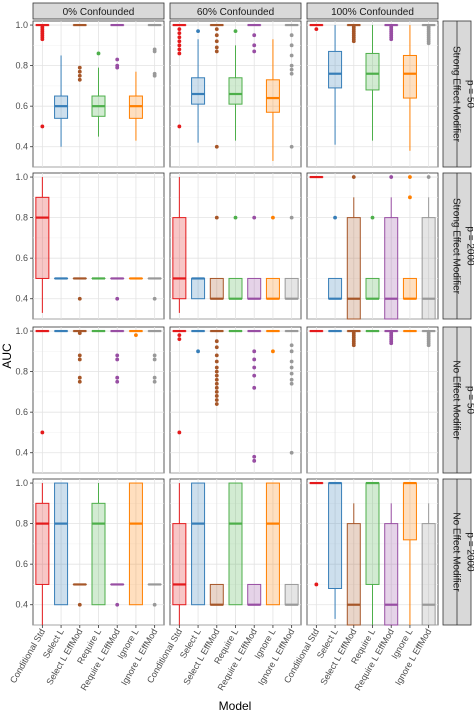 The height and width of the screenshot is (714, 474). I want to click on column-strip-label: 60% Confounded, so click(235, 12).